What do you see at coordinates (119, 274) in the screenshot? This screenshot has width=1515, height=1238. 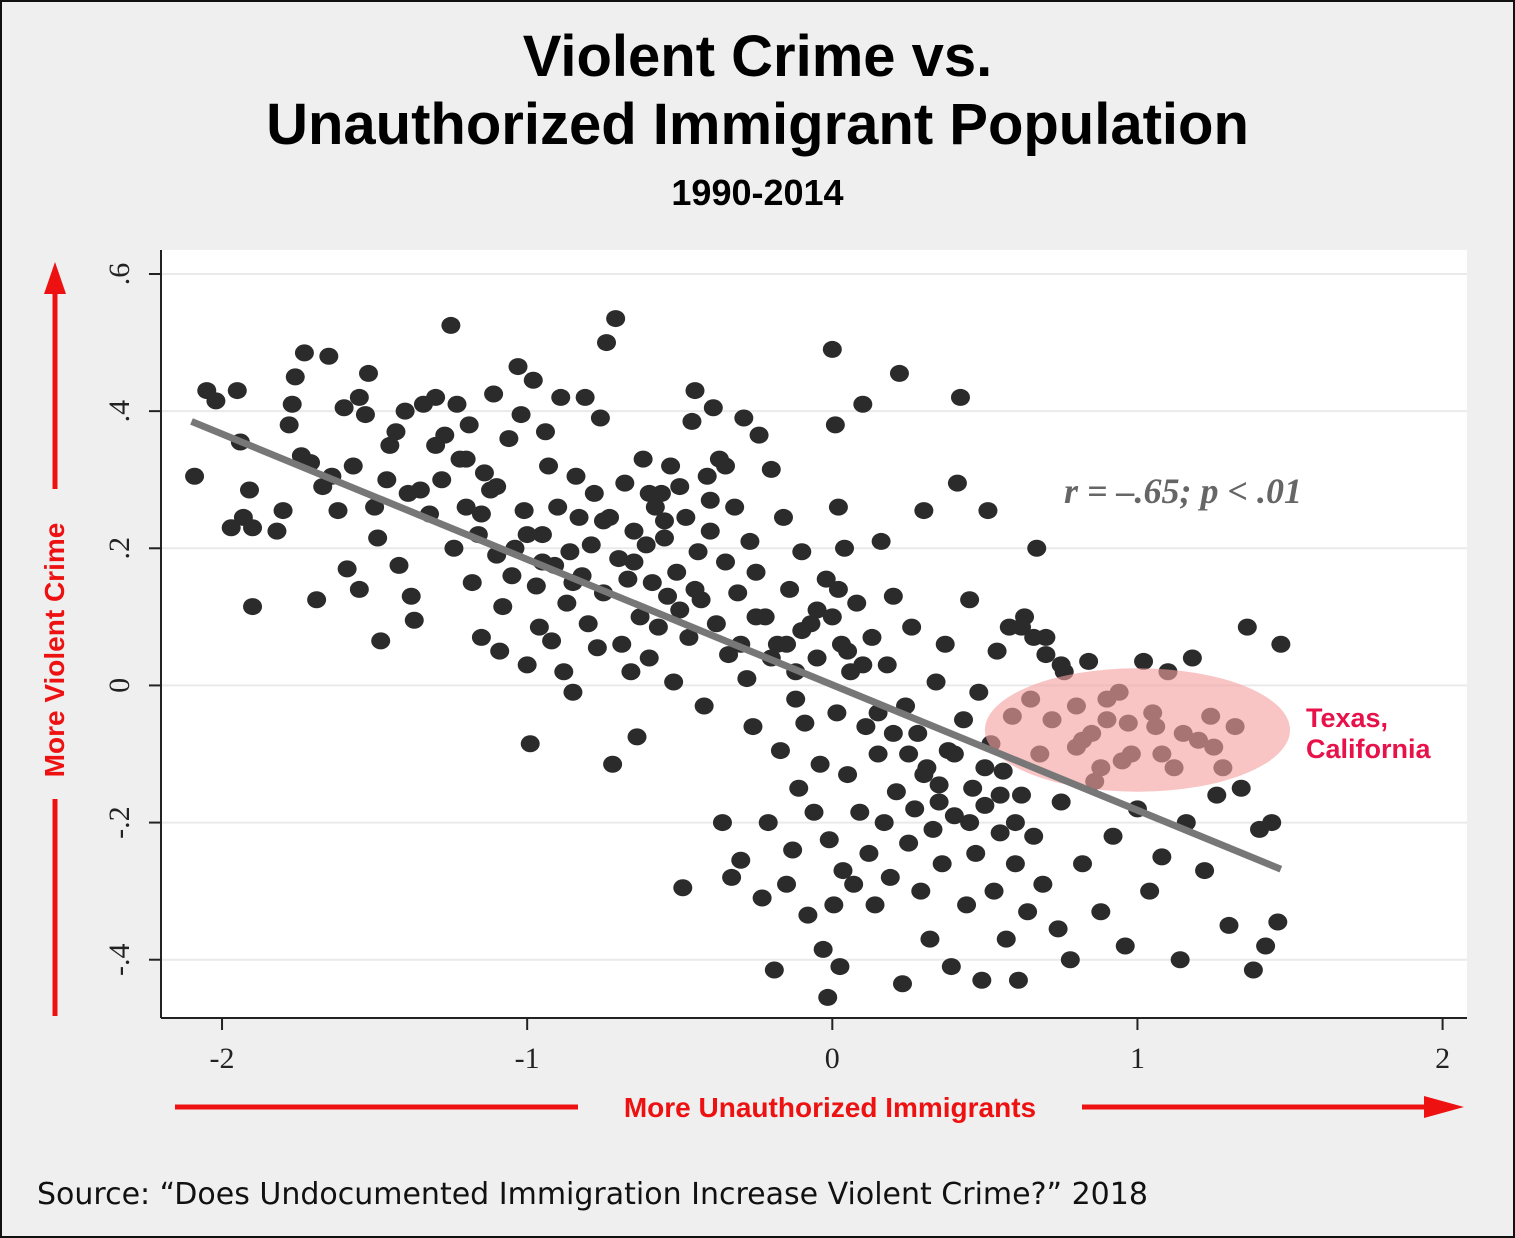 I see `y-tick-label: .6` at bounding box center [119, 274].